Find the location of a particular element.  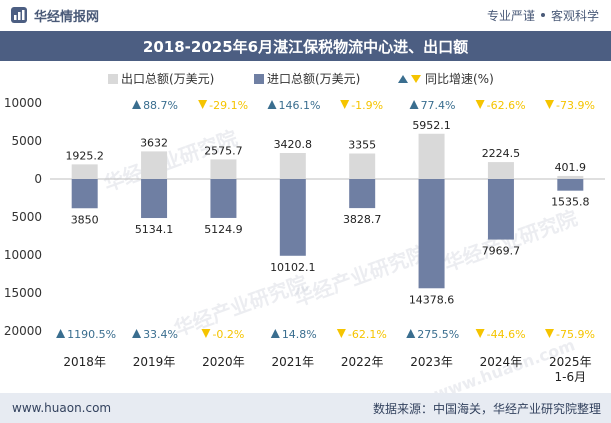

top-bar: 华经情报网 专业严谨 客观科学 is located at coordinates (305, 15).